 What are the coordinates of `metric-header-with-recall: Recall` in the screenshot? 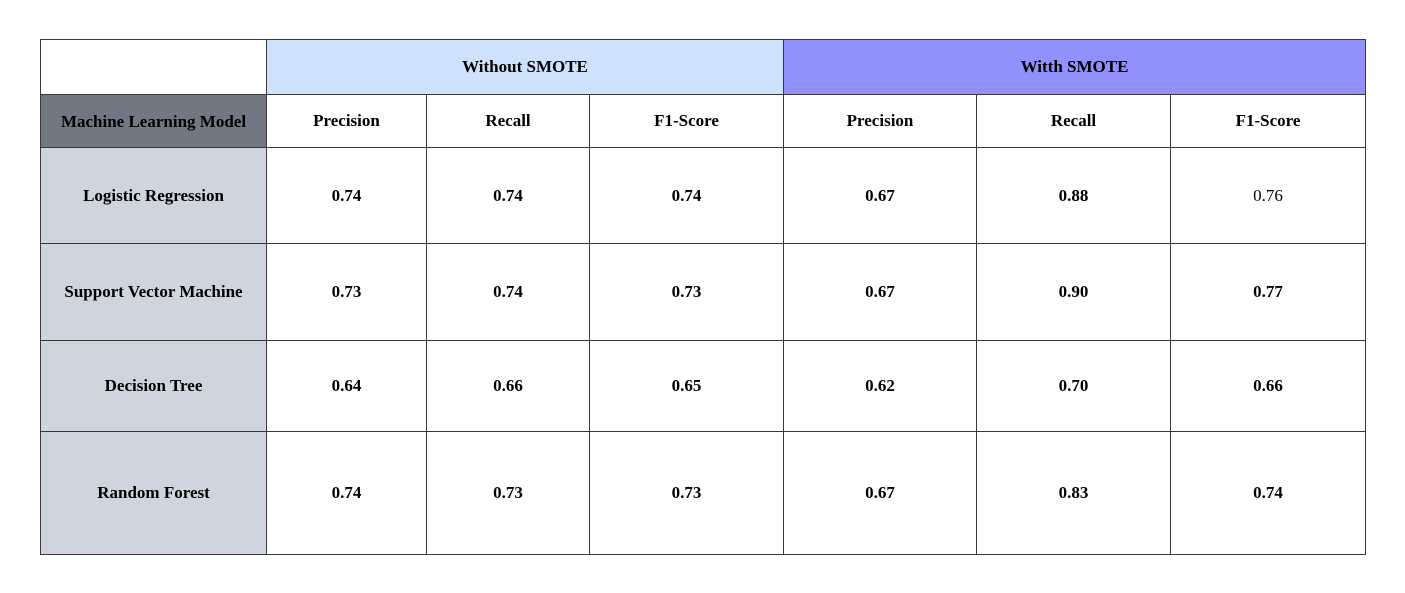 It's located at (1074, 121).